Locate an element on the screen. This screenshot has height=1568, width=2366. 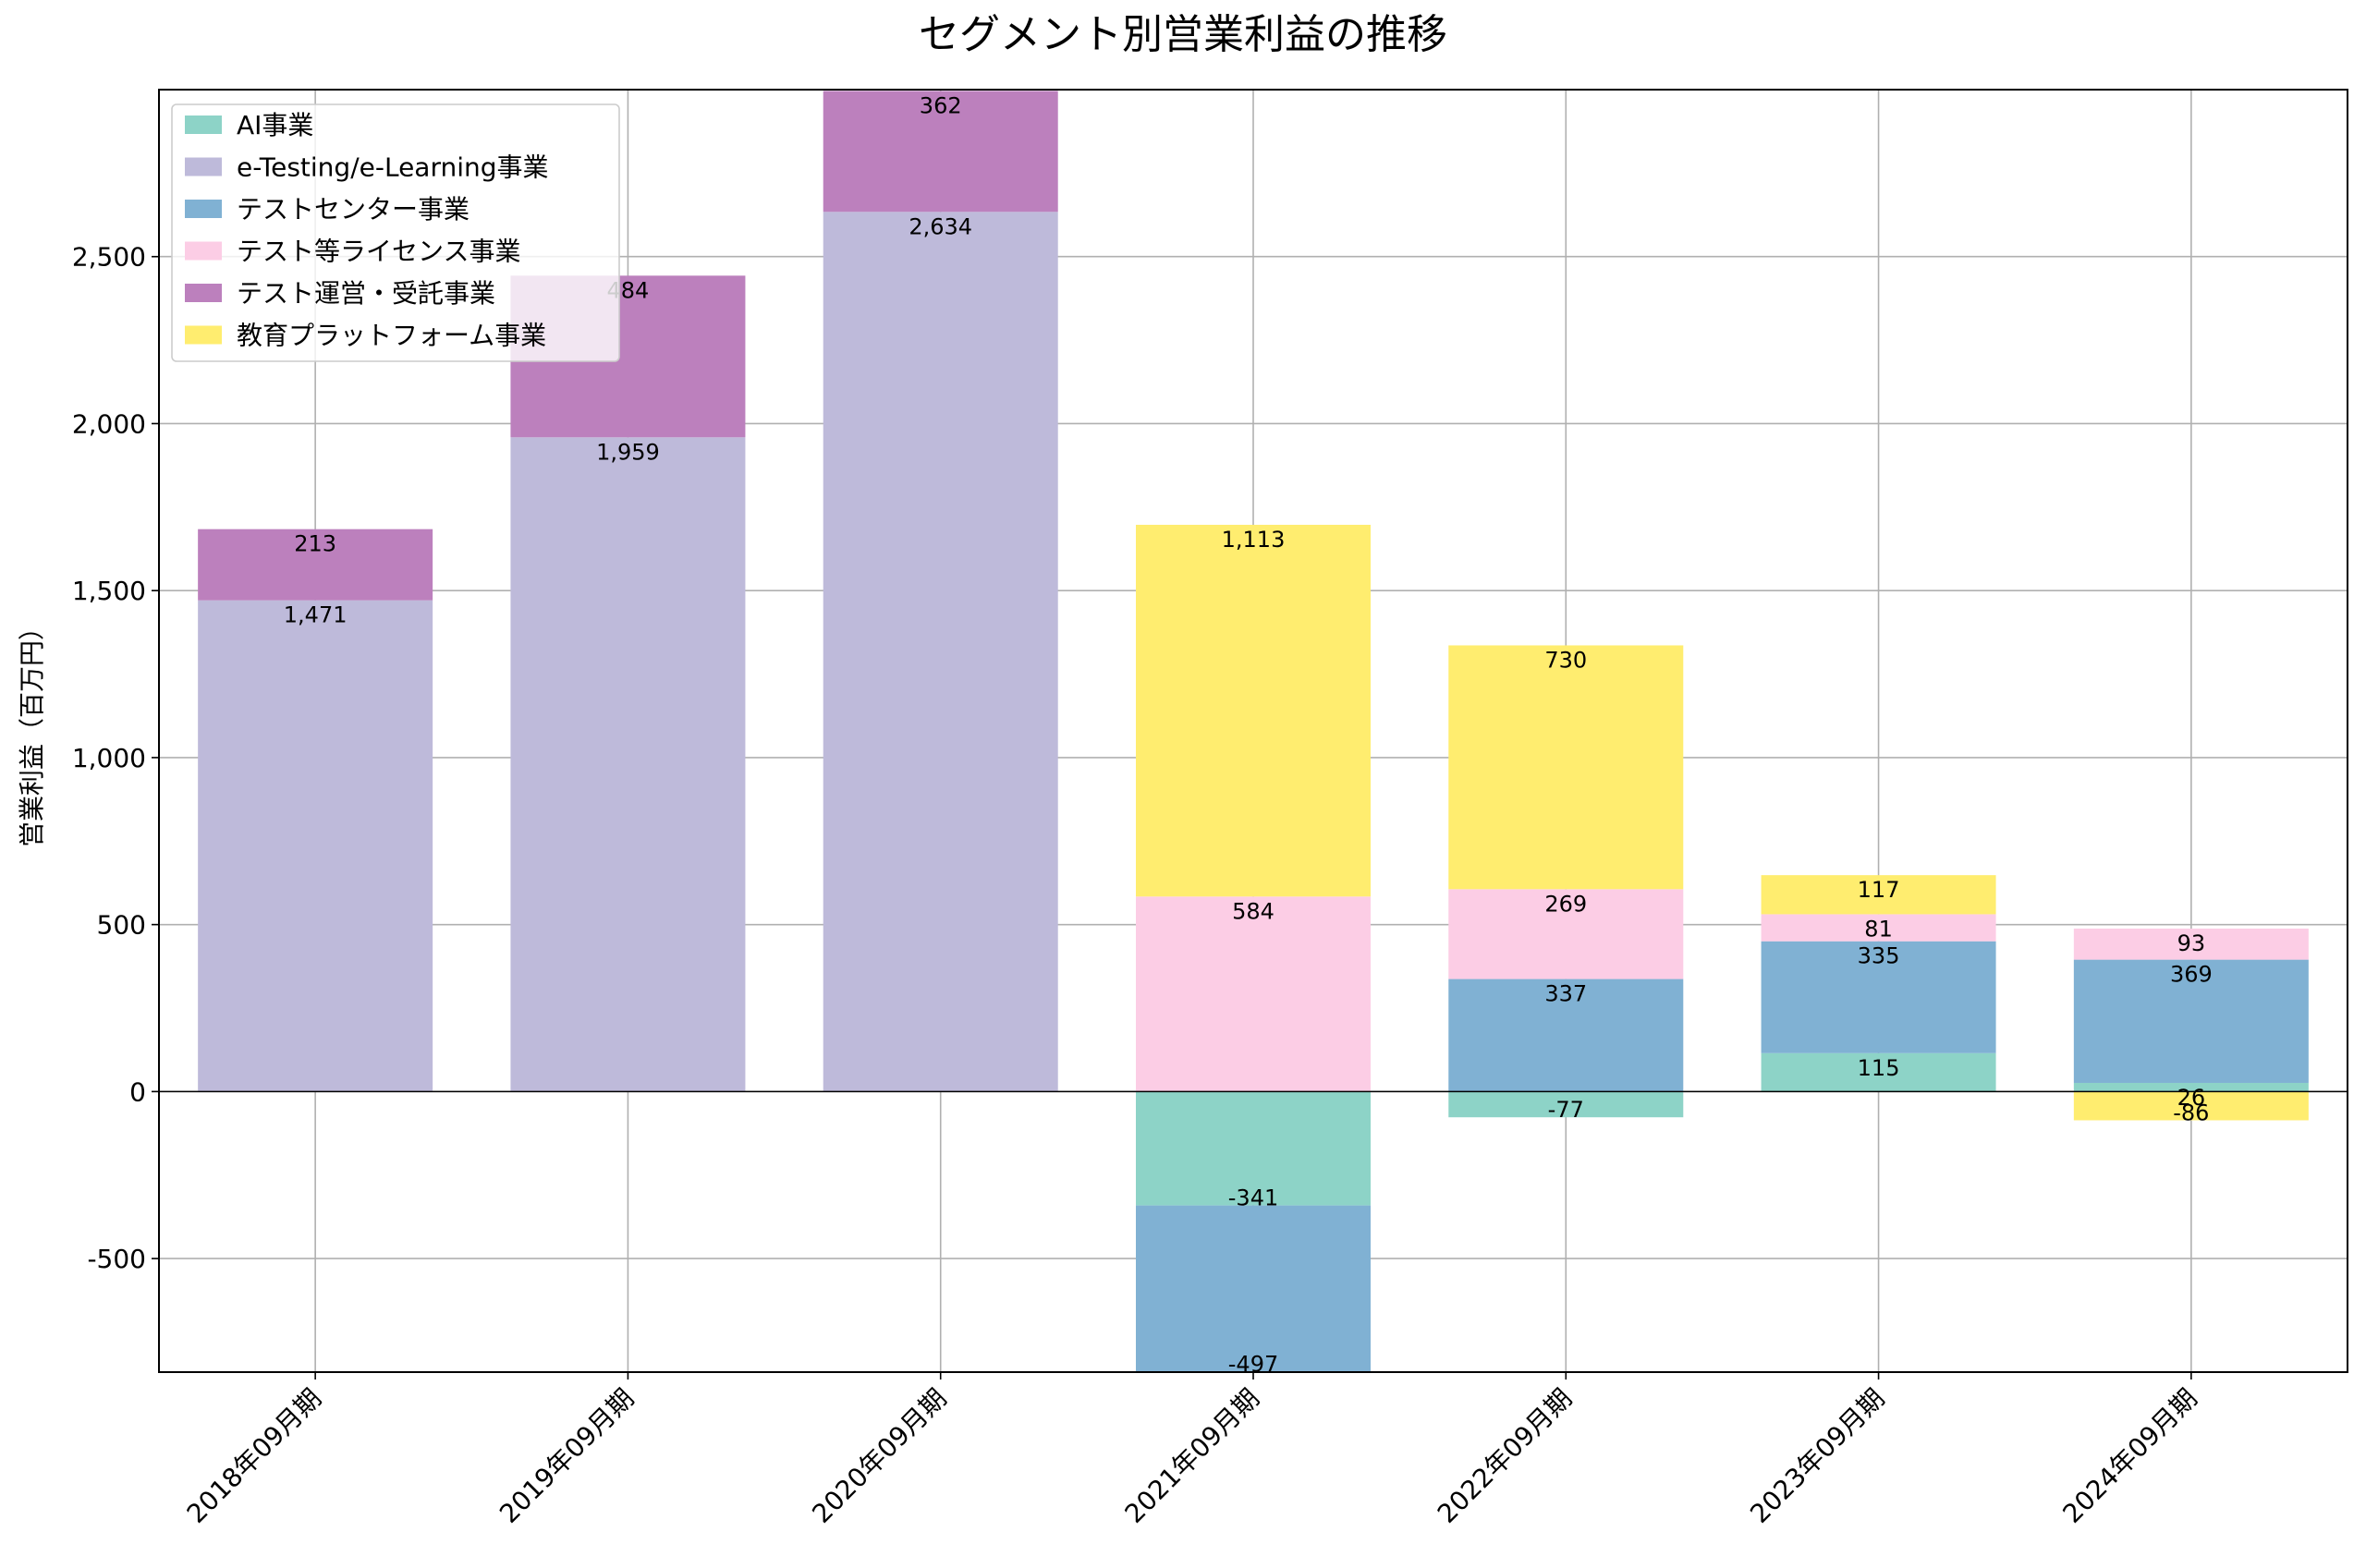
x-tick-label: 2018年09月期 is located at coordinates (254, 1456).